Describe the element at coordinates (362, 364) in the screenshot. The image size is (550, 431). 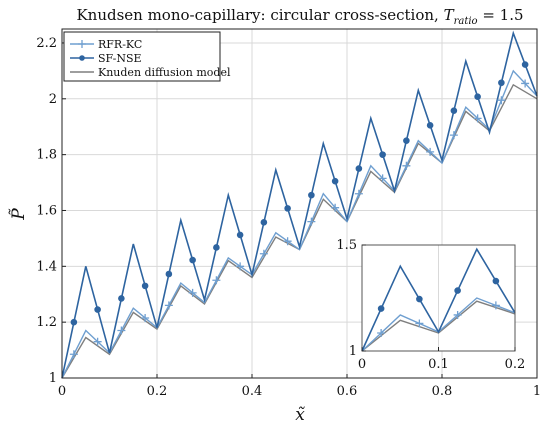
I see `inset-x-tick-label: 0` at that location.